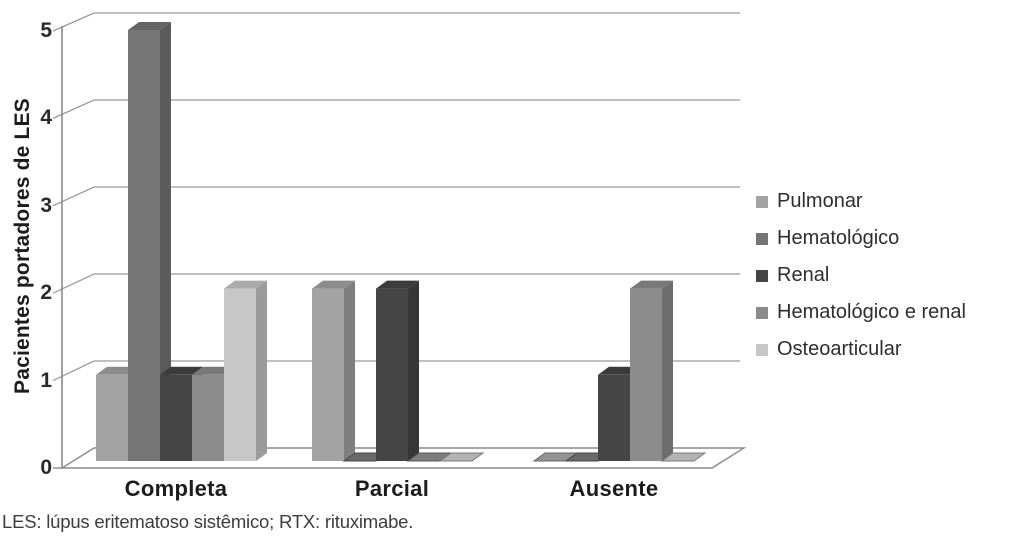  Describe the element at coordinates (176, 488) in the screenshot. I see `x-category-label-completa: Completa` at that location.